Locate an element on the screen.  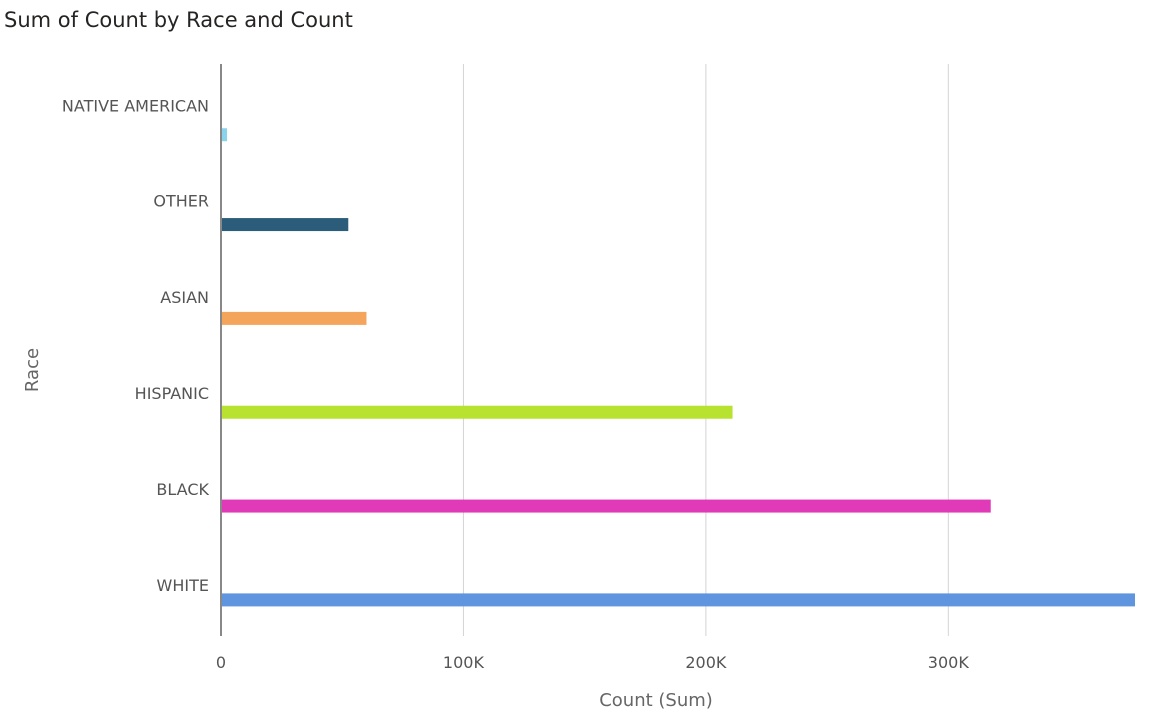
category-label: WHITE is located at coordinates (183, 585).